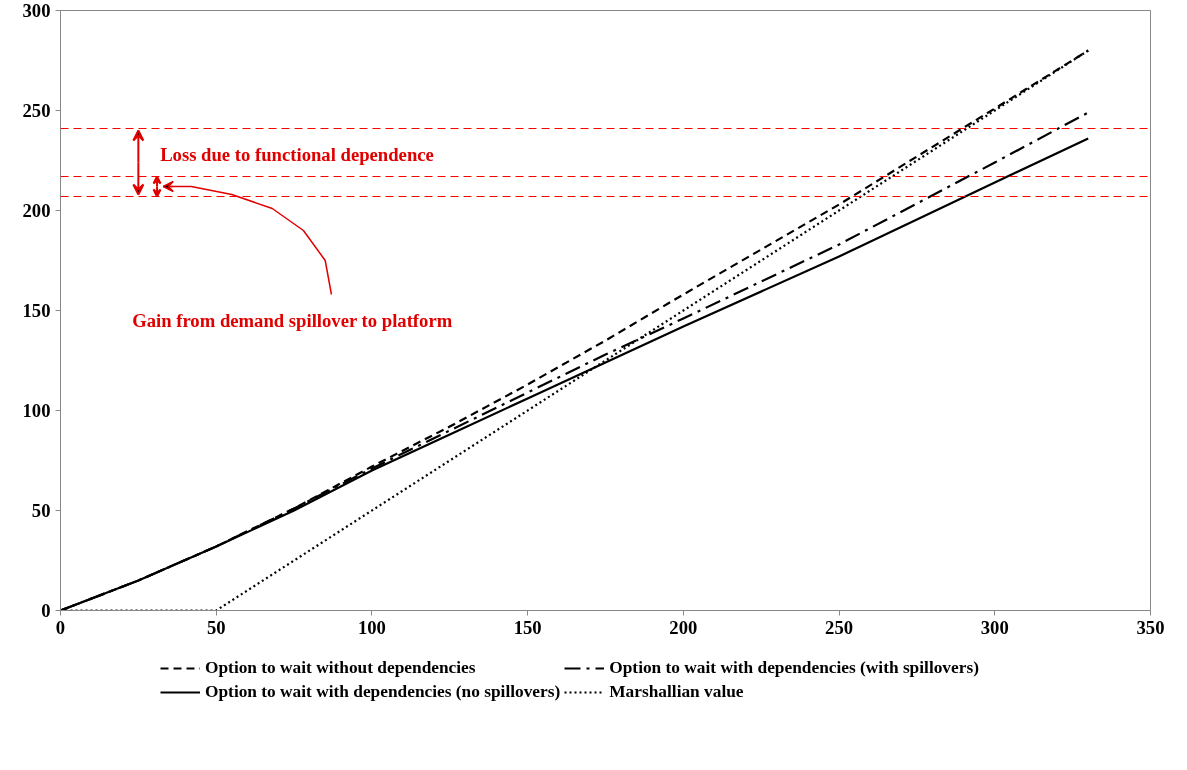 The image size is (1187, 770). What do you see at coordinates (994, 627) in the screenshot?
I see `x-tick-label: 300` at bounding box center [994, 627].